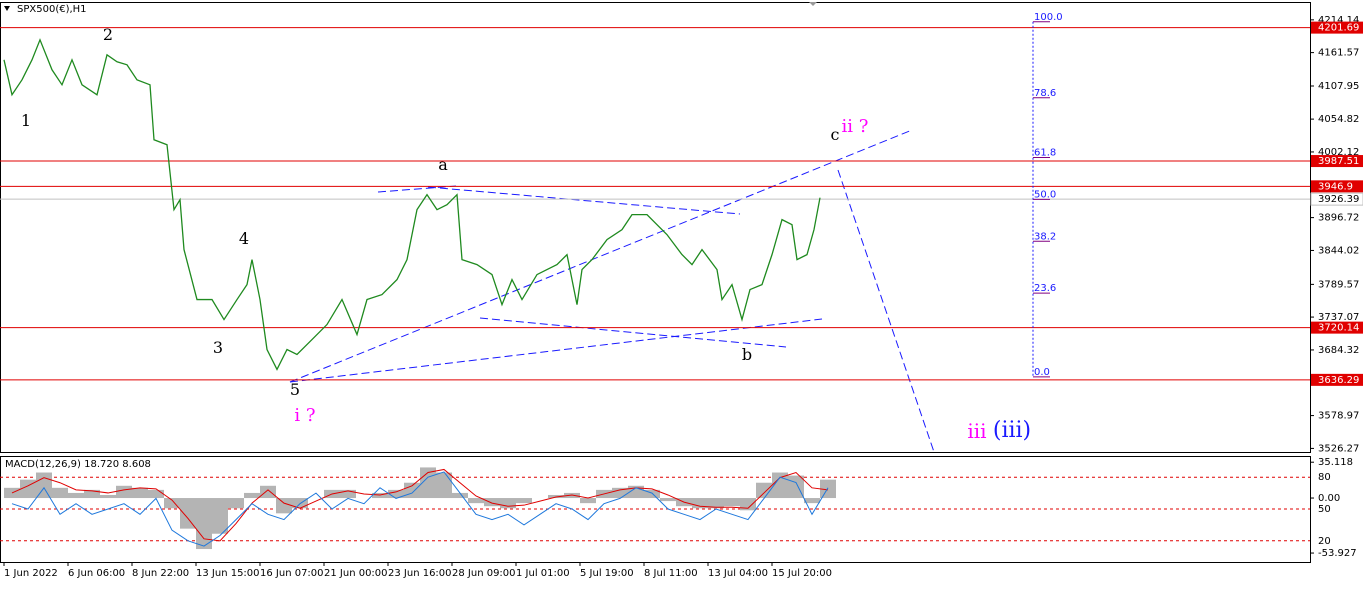 The width and height of the screenshot is (1363, 590). I want to click on wave-label: i ?, so click(304, 415).